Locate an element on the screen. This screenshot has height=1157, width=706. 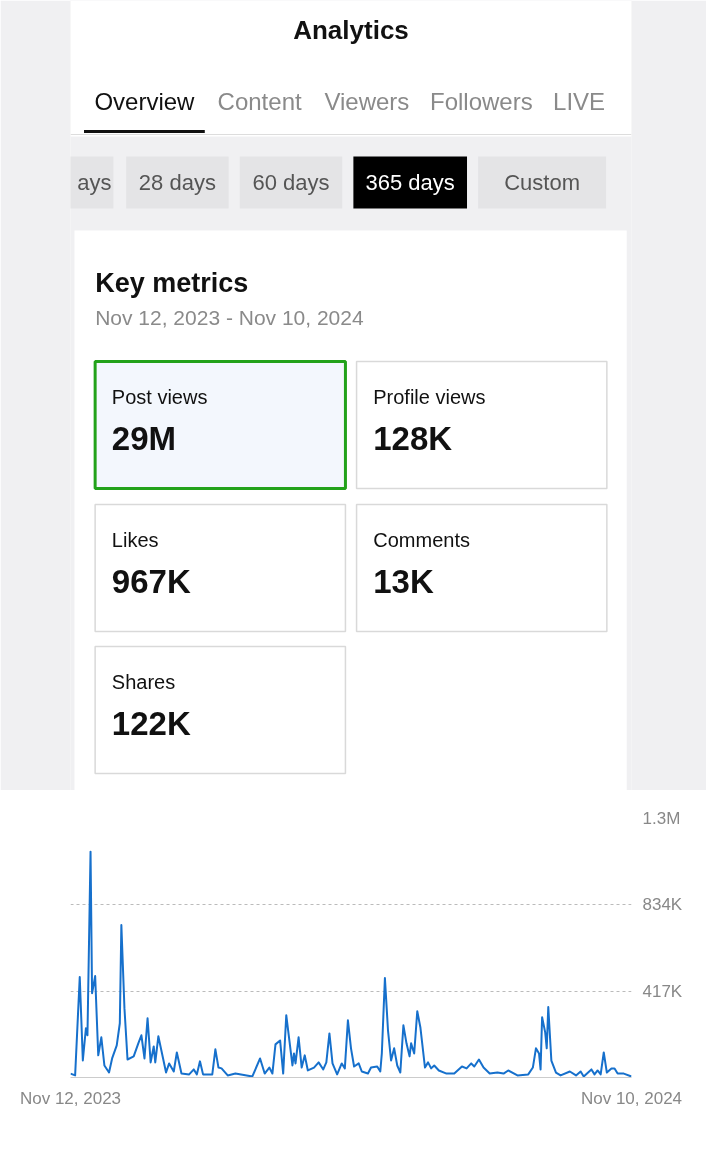
text: 13K is located at coordinates (403, 581).